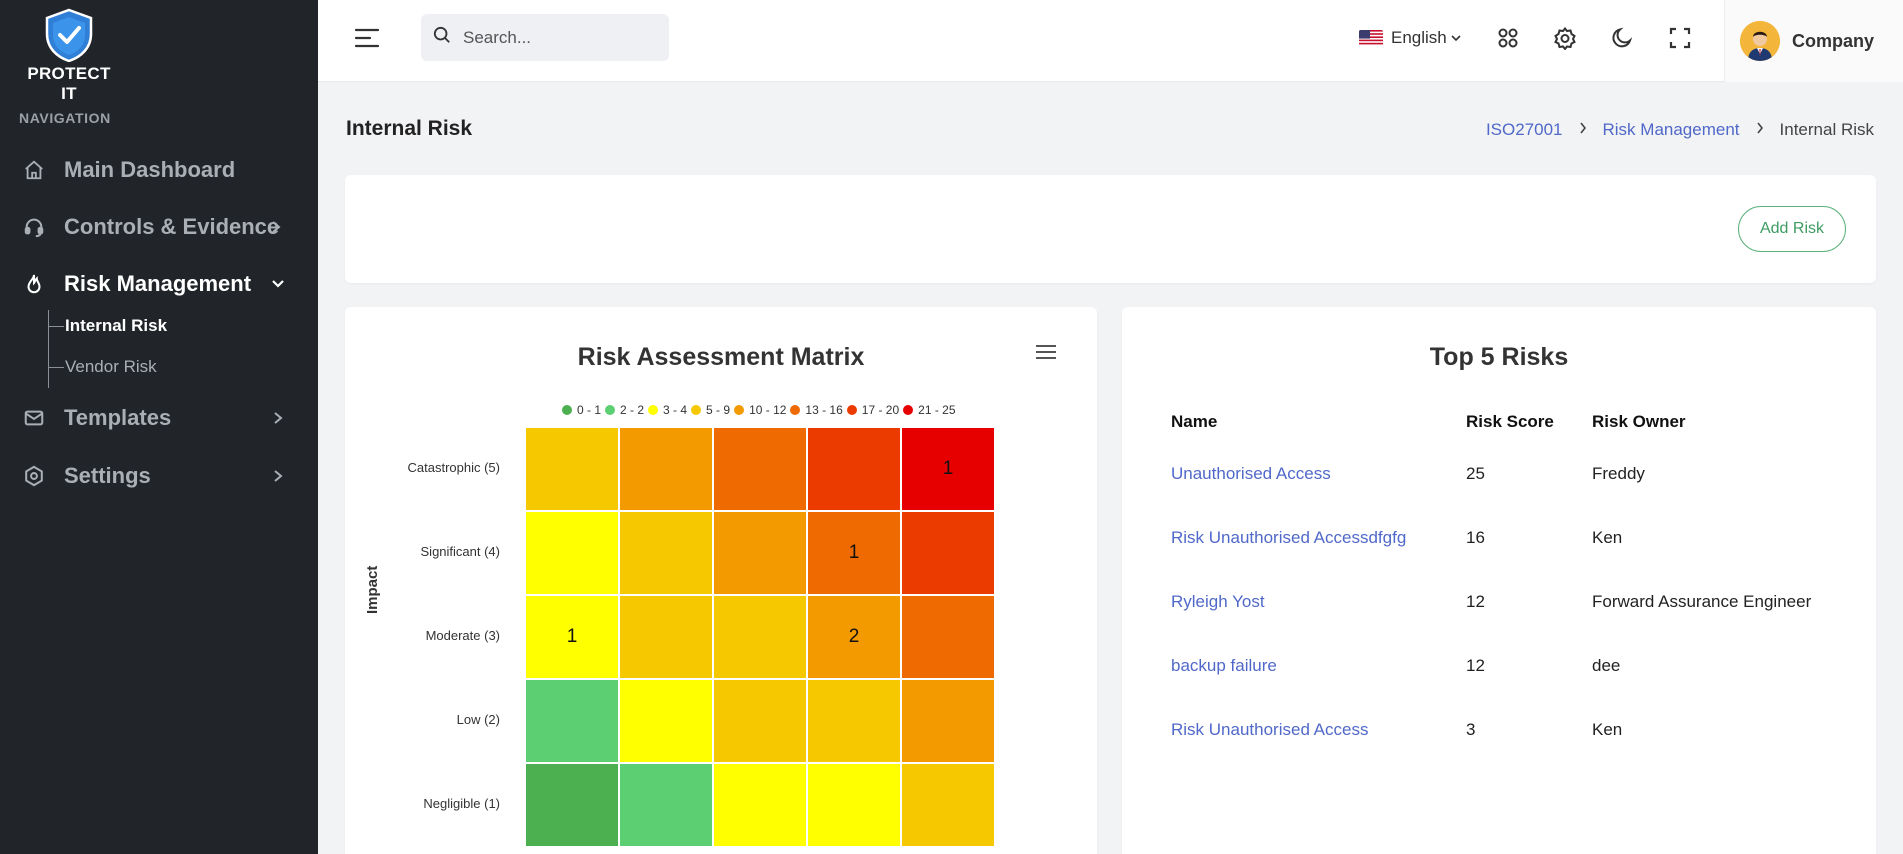 The height and width of the screenshot is (854, 1903). I want to click on risk-owner-cell: Ken, so click(1607, 537).